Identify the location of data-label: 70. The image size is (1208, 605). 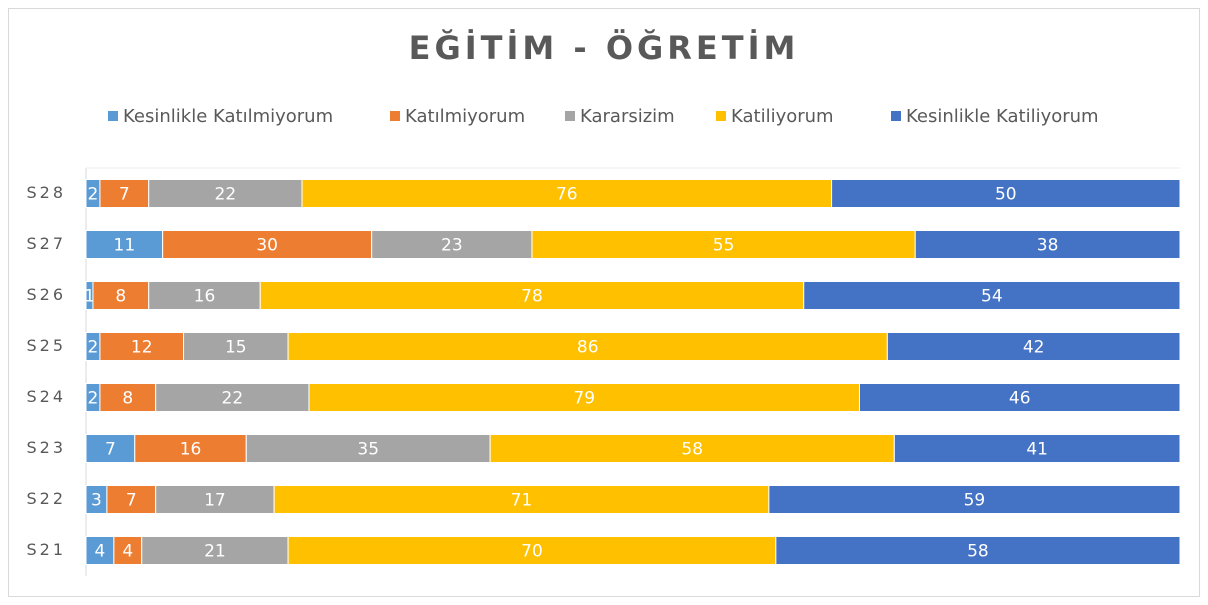
(532, 552).